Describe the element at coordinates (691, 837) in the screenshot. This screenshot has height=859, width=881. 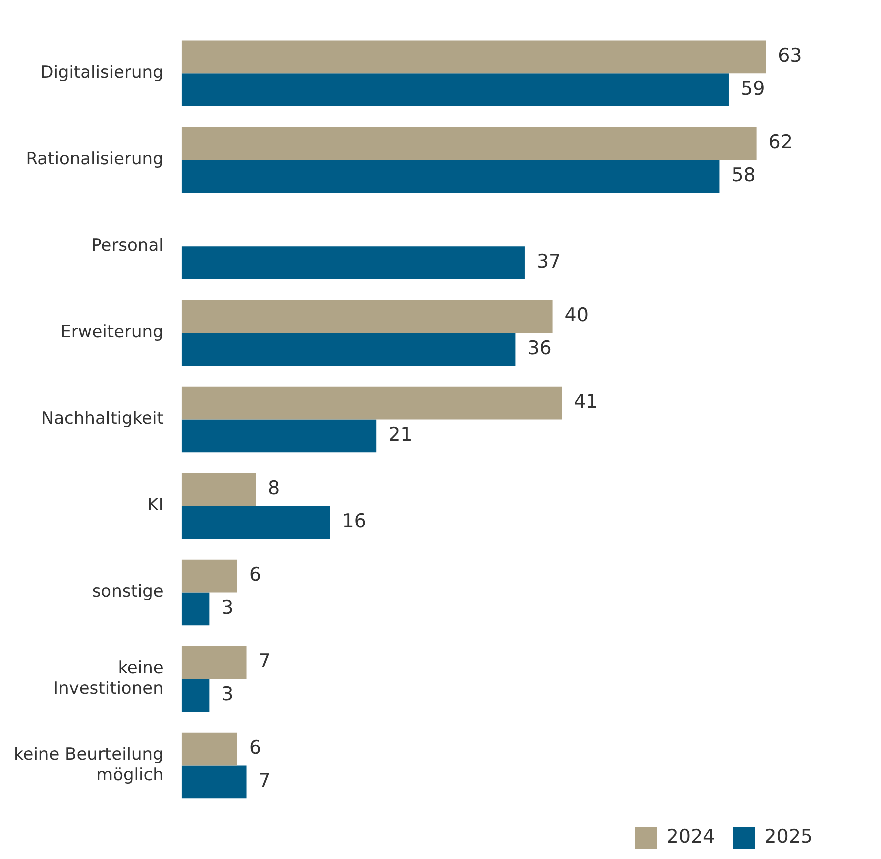
I see `legend-label: 2024` at that location.